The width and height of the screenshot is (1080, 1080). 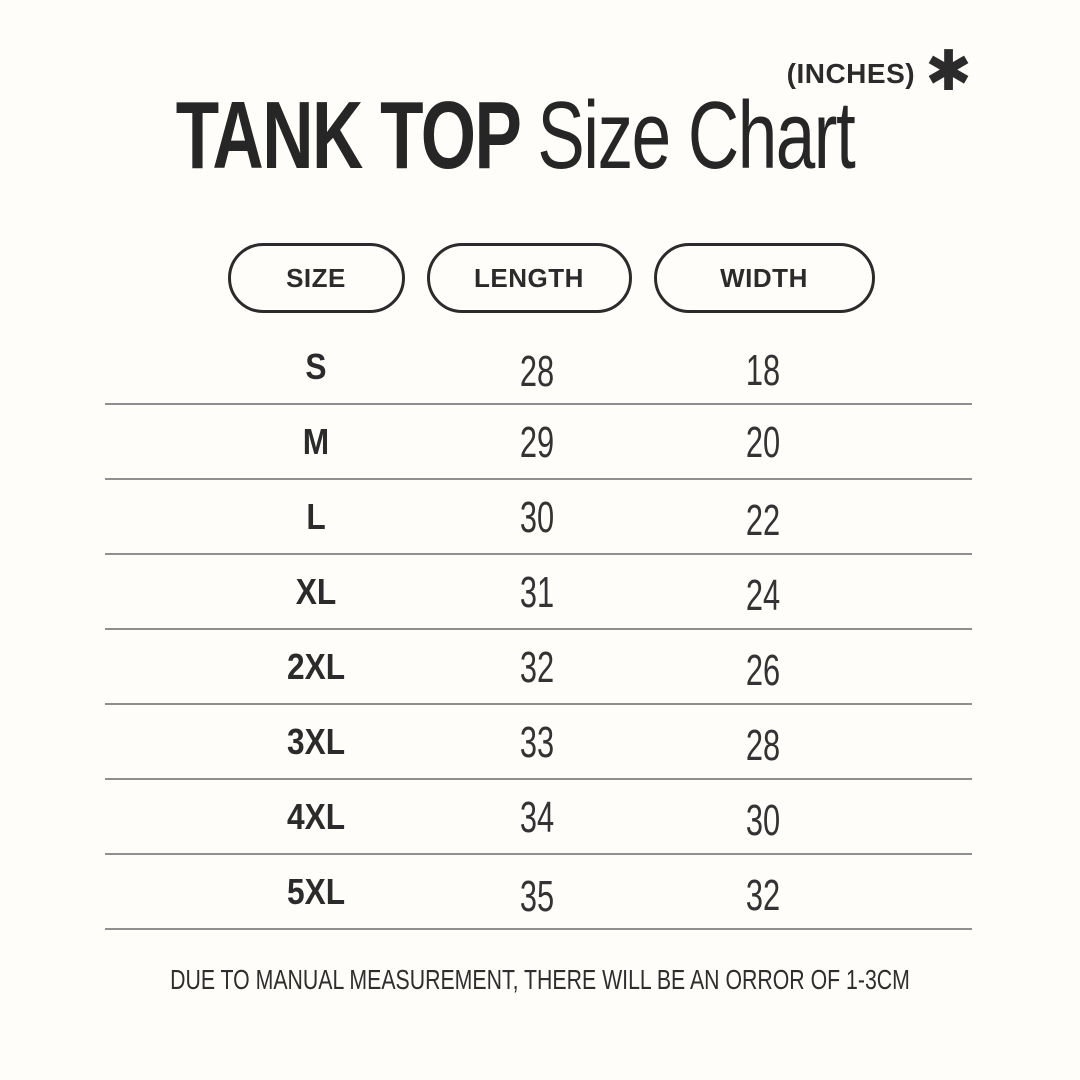 What do you see at coordinates (316, 591) in the screenshot?
I see `size-cell: XL` at bounding box center [316, 591].